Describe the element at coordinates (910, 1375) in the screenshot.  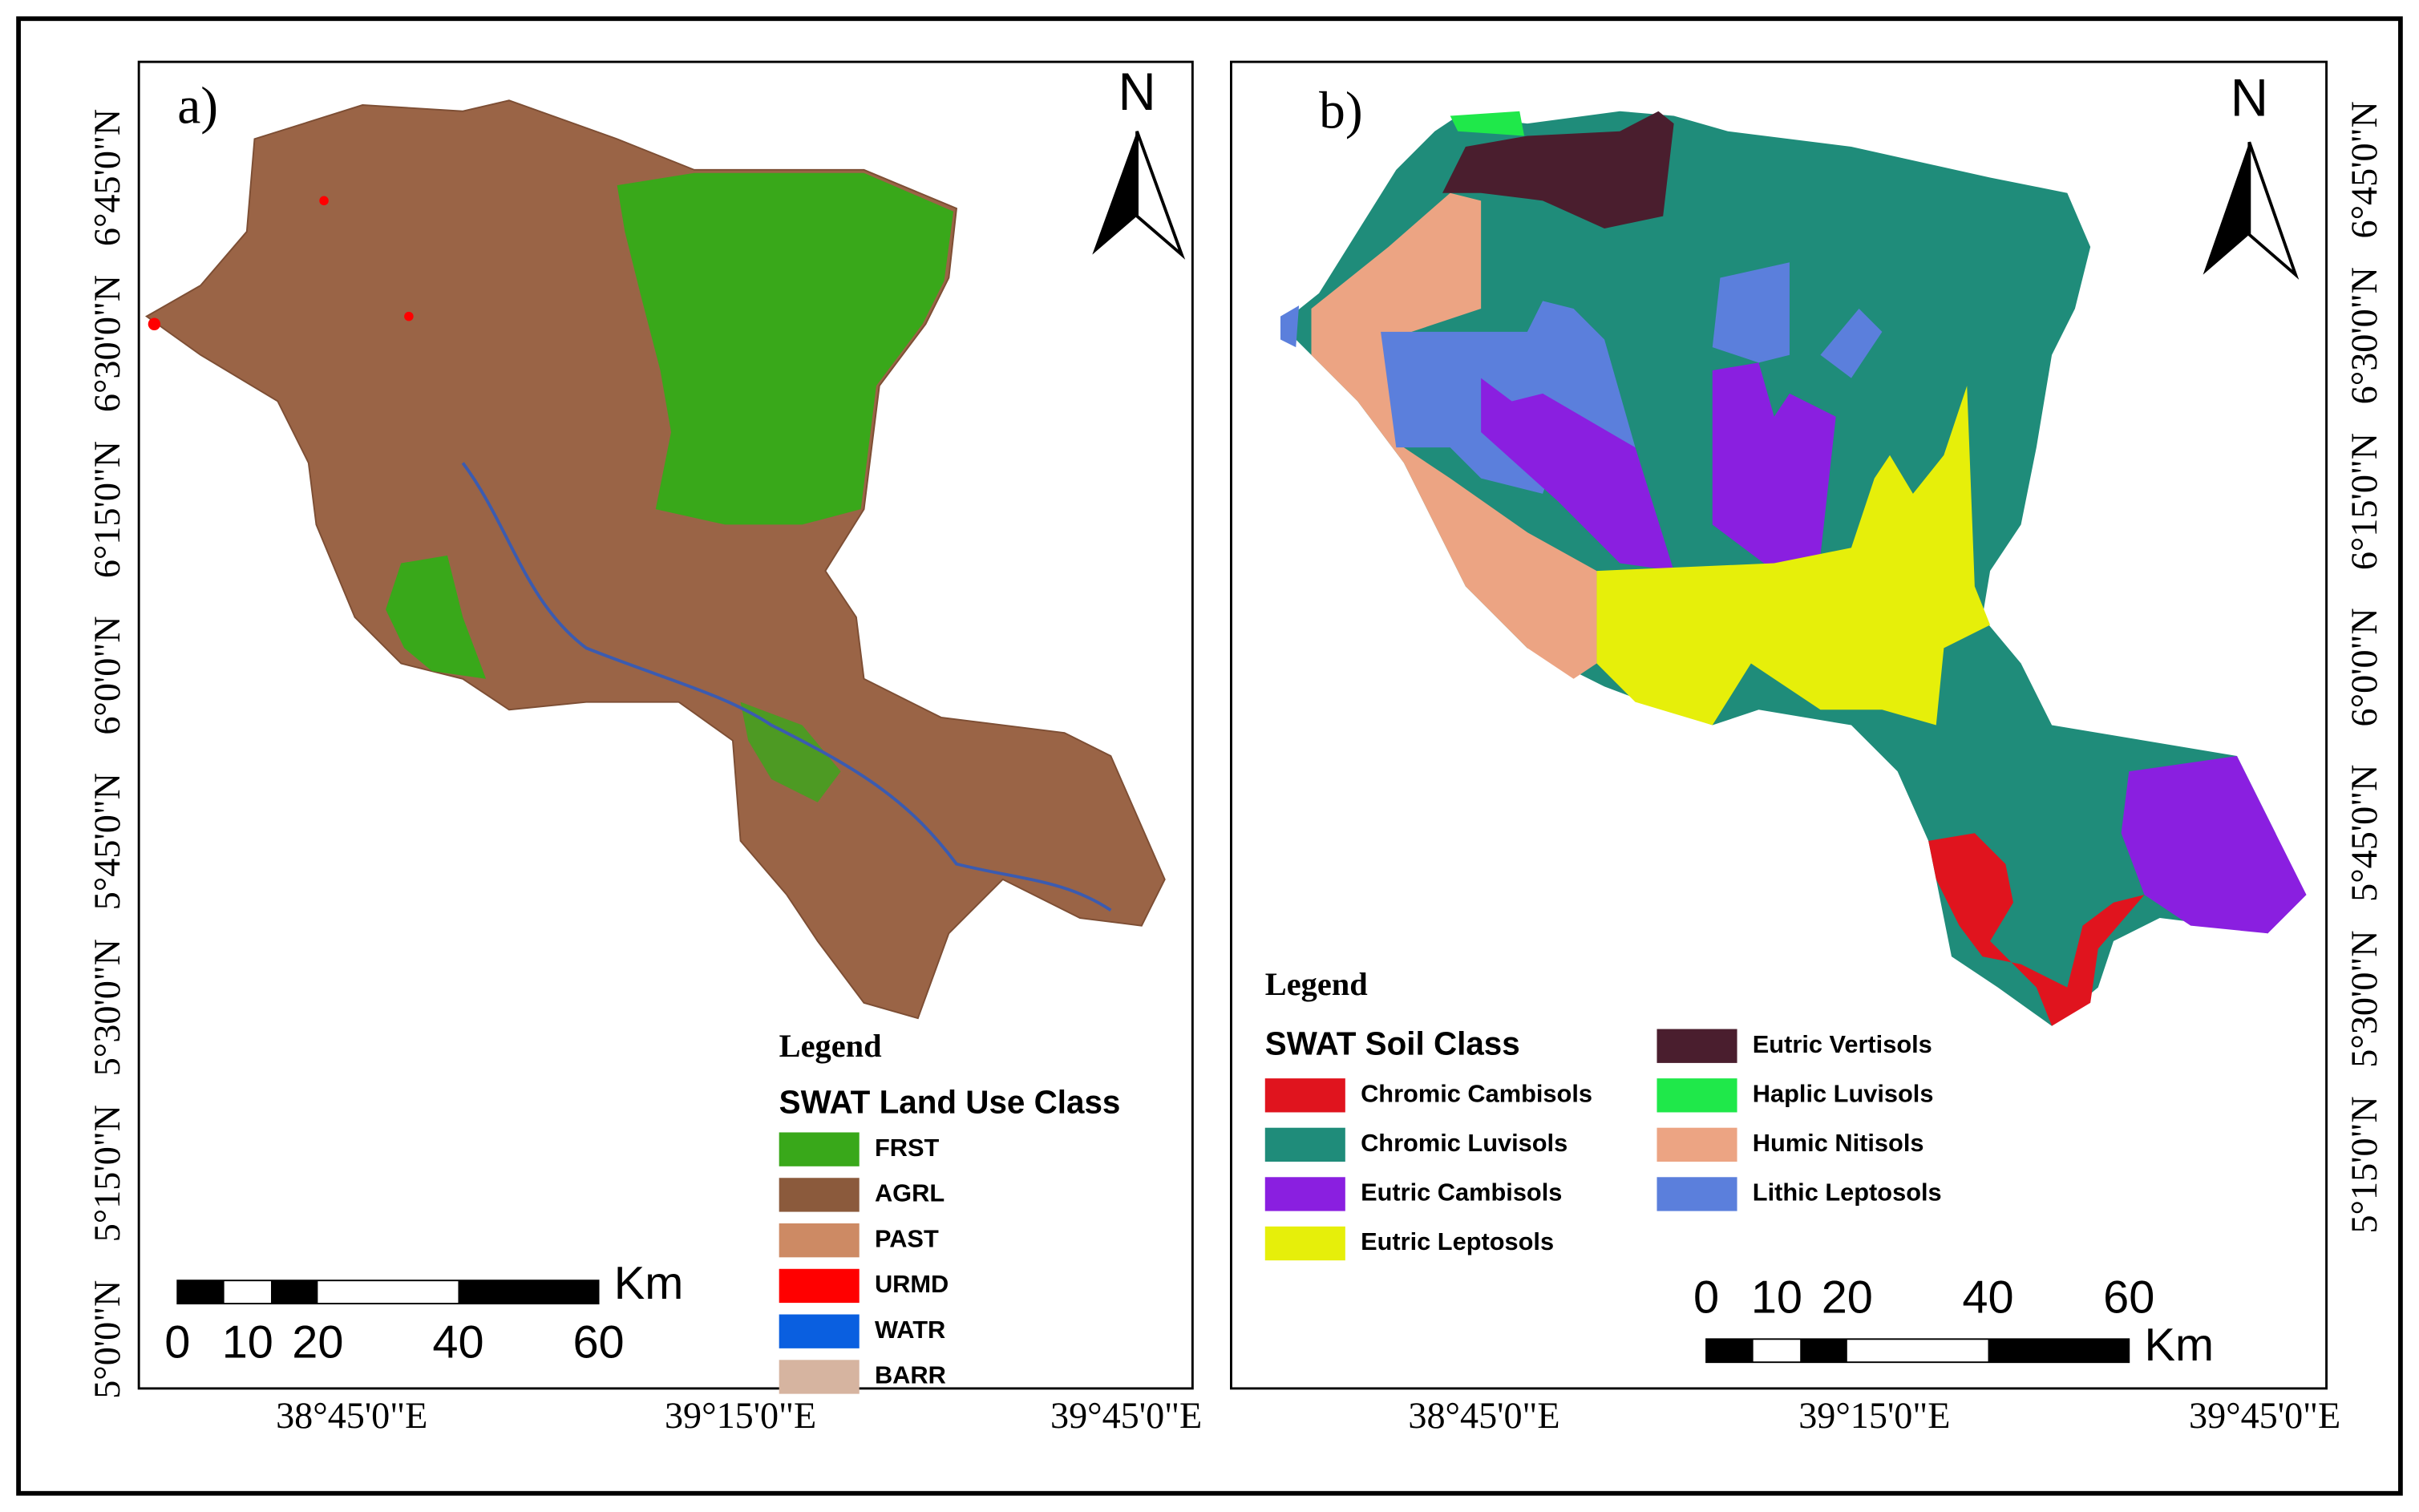
I see `legend-label: BARR` at that location.